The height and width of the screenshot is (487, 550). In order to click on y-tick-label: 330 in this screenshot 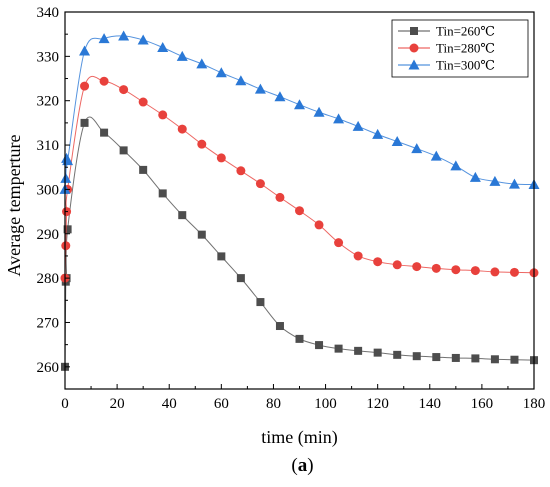, I will do `click(48, 57)`.